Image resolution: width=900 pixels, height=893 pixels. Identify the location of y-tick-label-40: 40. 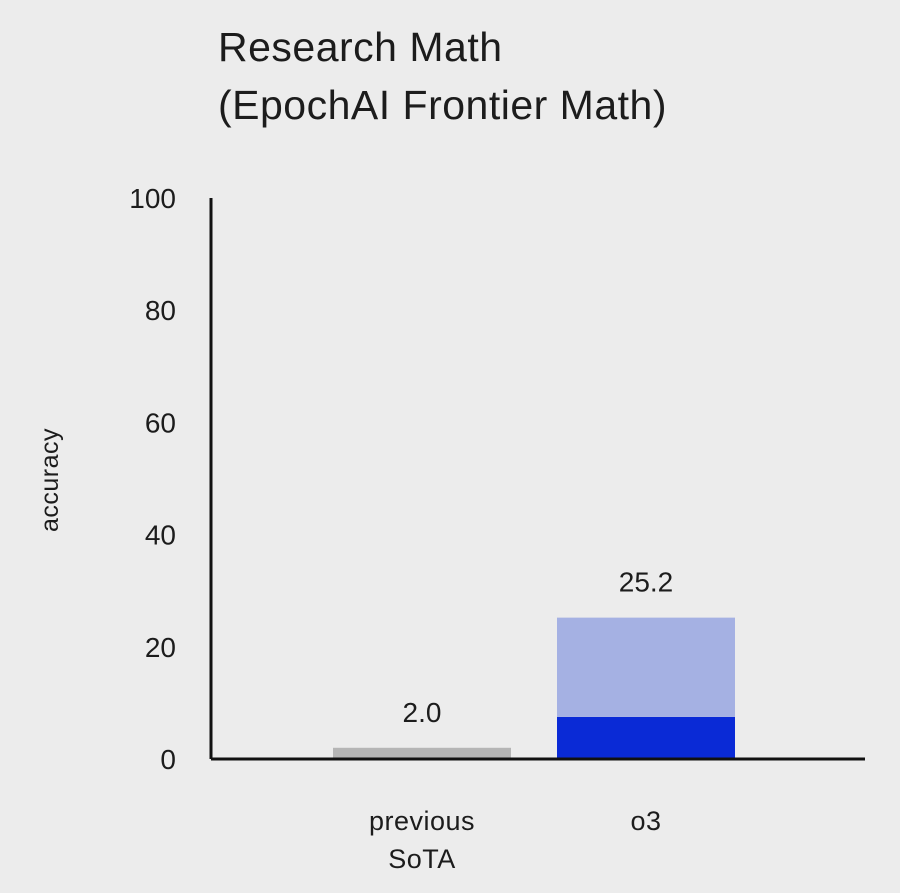
(160, 535).